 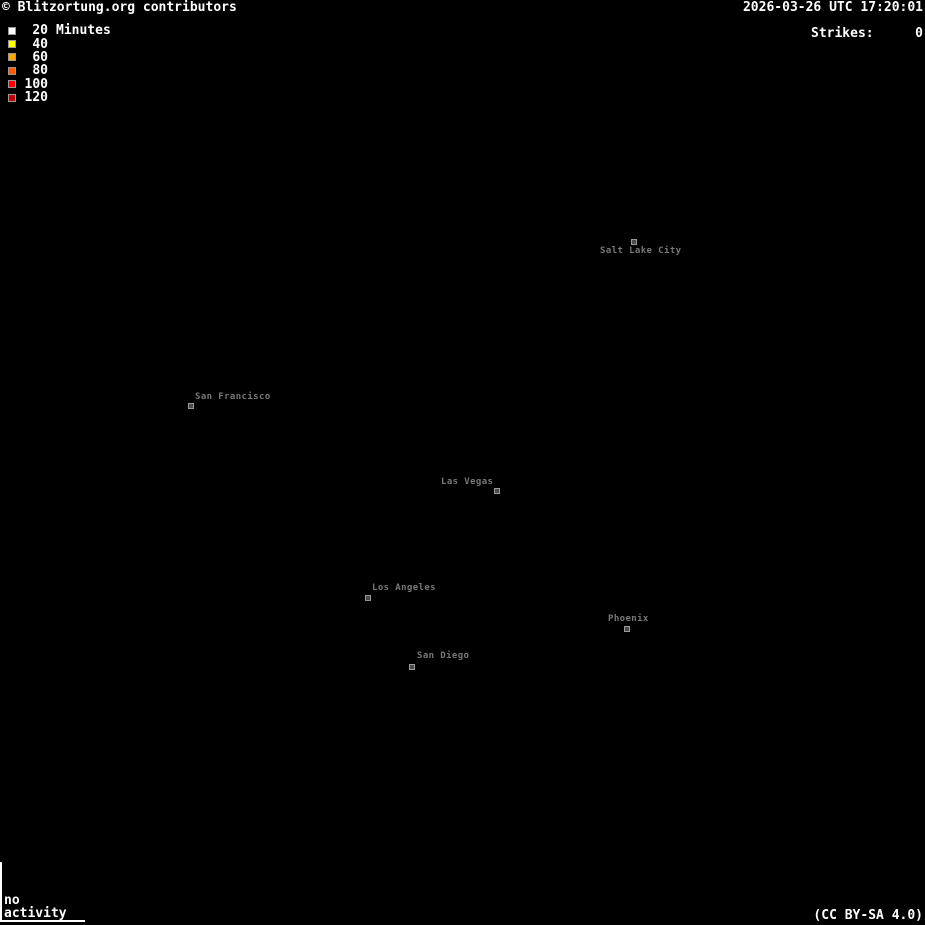 What do you see at coordinates (35, 913) in the screenshot?
I see `activity-status-line2: activity` at bounding box center [35, 913].